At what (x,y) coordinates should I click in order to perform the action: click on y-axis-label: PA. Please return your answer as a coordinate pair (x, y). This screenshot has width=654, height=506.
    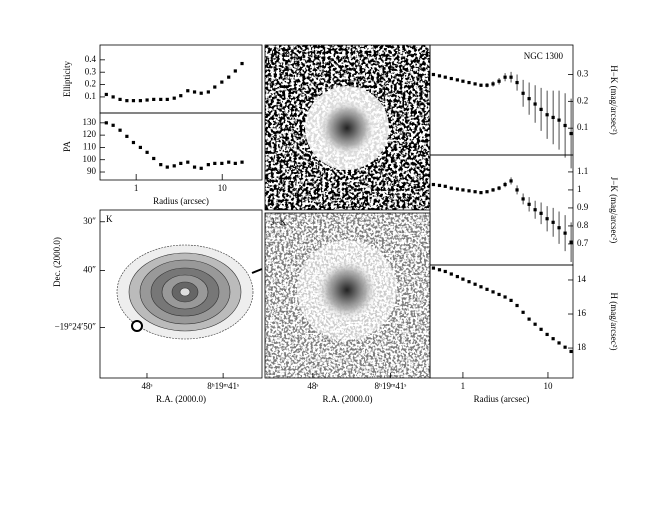
    Looking at the image, I should click on (67, 146).